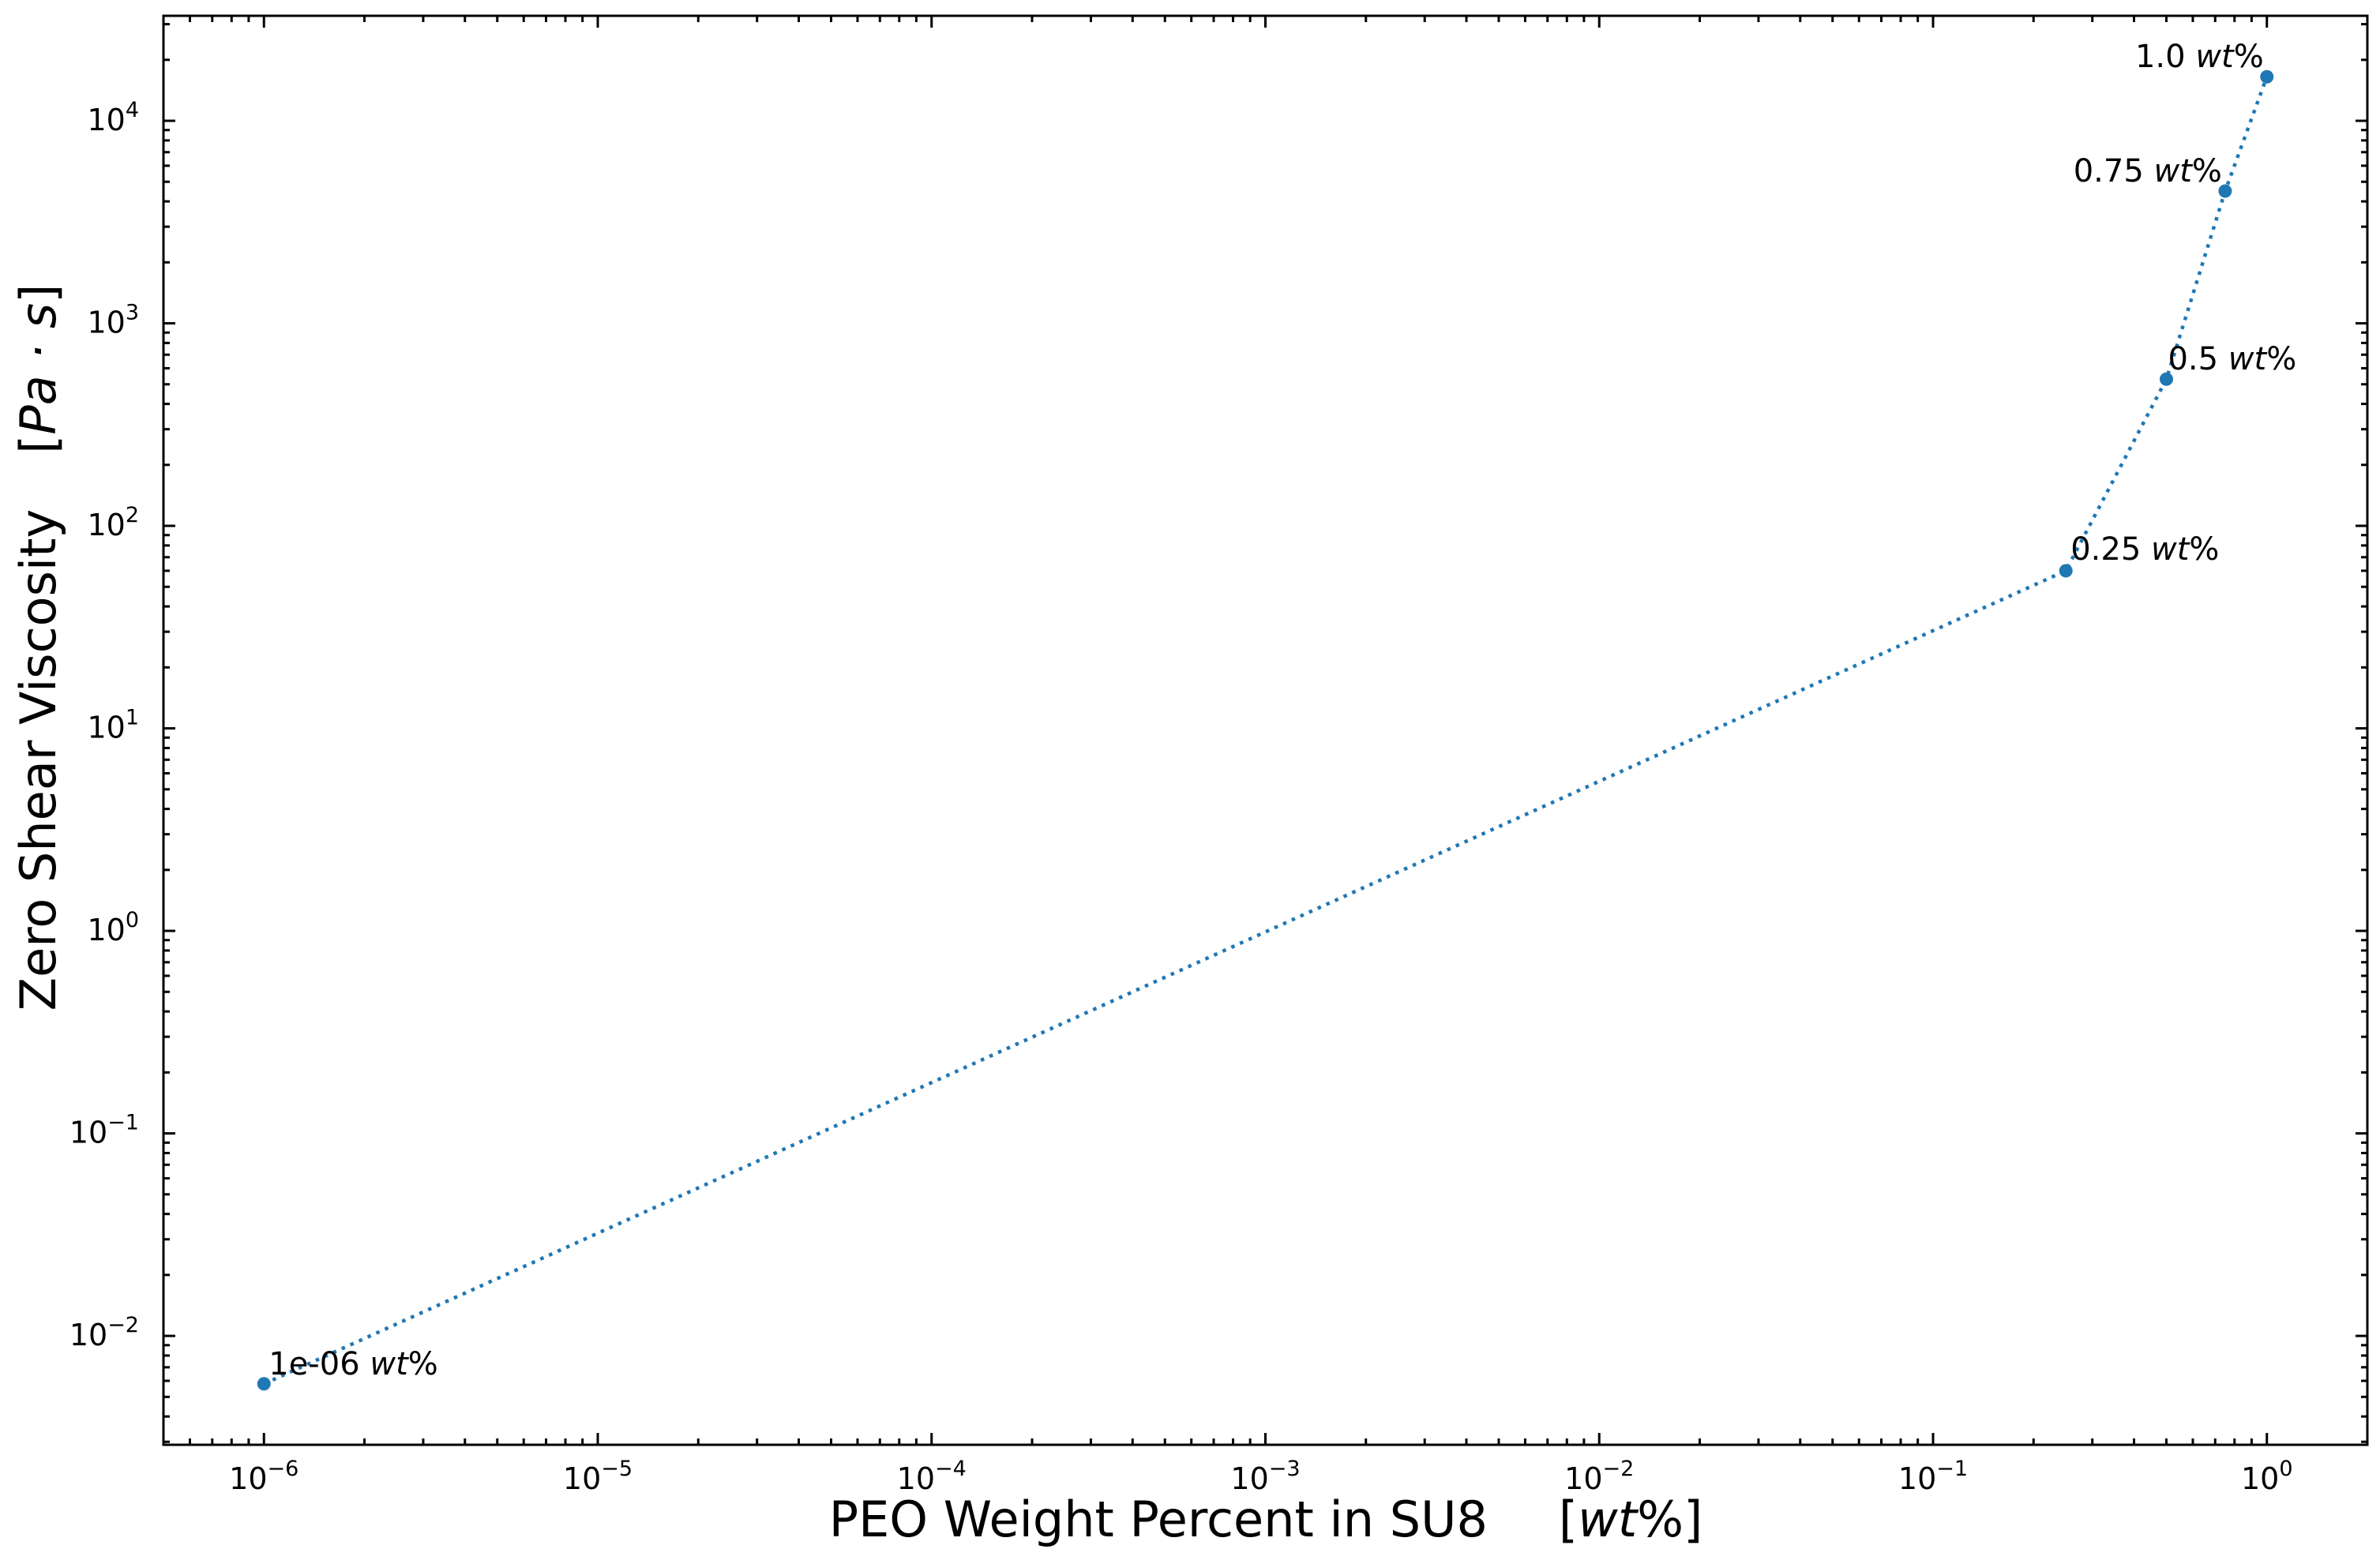 This screenshot has height=1564, width=2380. What do you see at coordinates (2285, 1469) in the screenshot?
I see `x-tick-exponent: 0` at bounding box center [2285, 1469].